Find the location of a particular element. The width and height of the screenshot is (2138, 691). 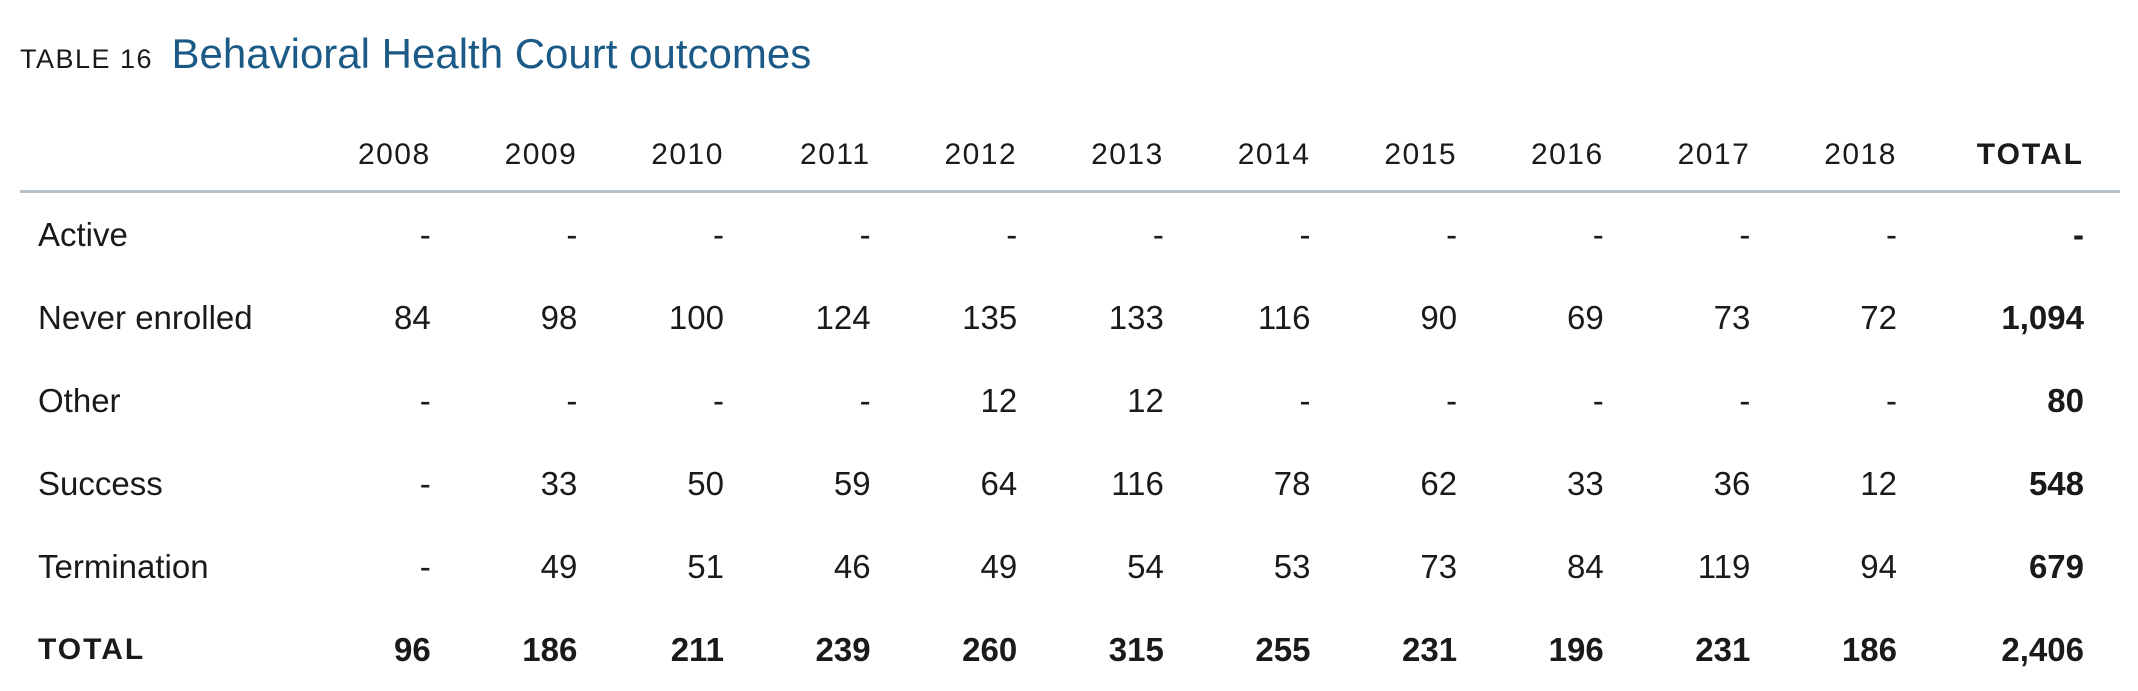

row-label: Success is located at coordinates (100, 483).